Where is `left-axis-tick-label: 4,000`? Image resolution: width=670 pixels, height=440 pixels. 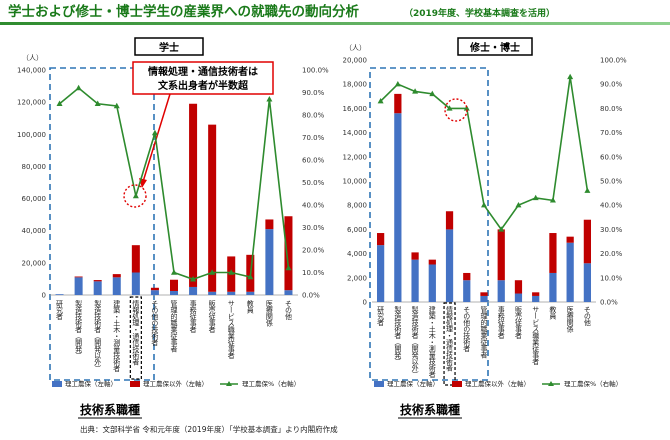 left-axis-tick-label: 4,000 is located at coordinates (357, 254).